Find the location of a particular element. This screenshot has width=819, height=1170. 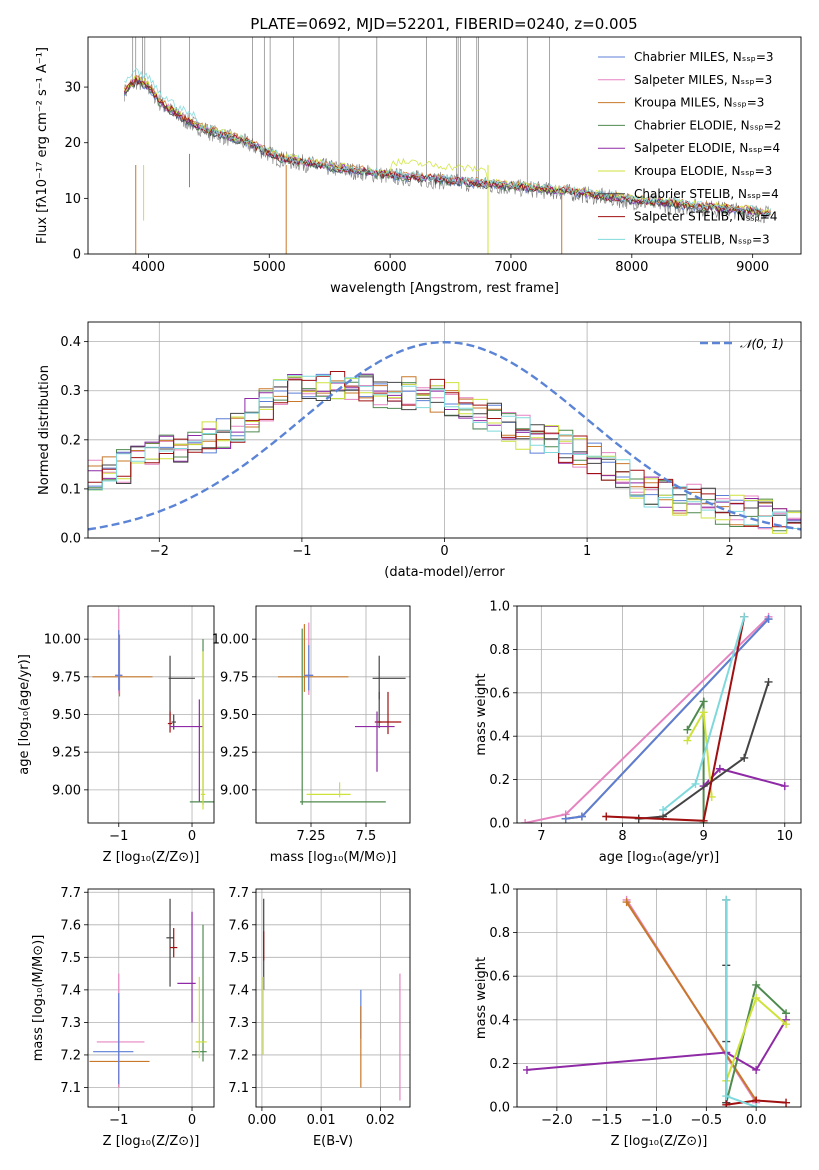

legend-entry: Chabrier ELODIE, Nₛₛₚ=2 is located at coordinates (707, 125).